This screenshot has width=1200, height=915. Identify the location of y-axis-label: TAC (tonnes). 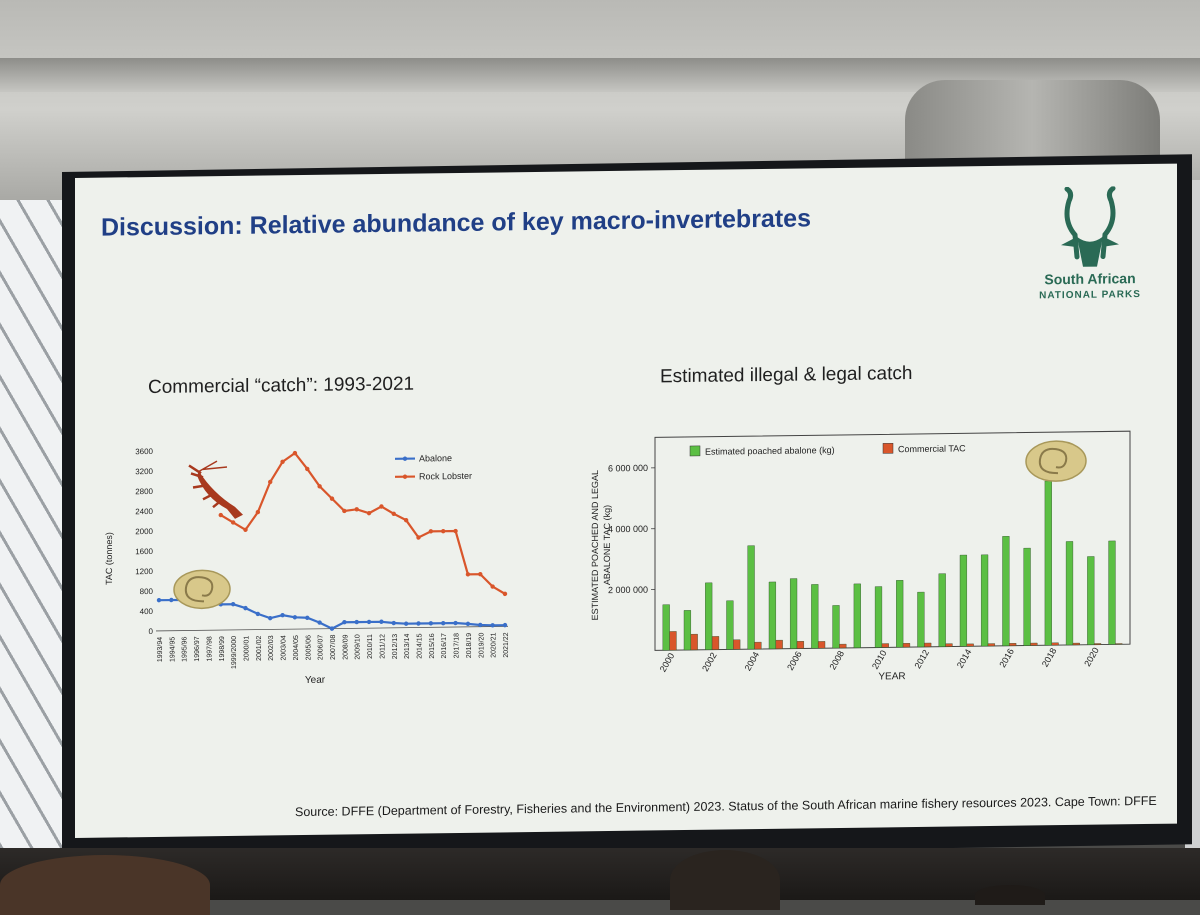
(109, 558).